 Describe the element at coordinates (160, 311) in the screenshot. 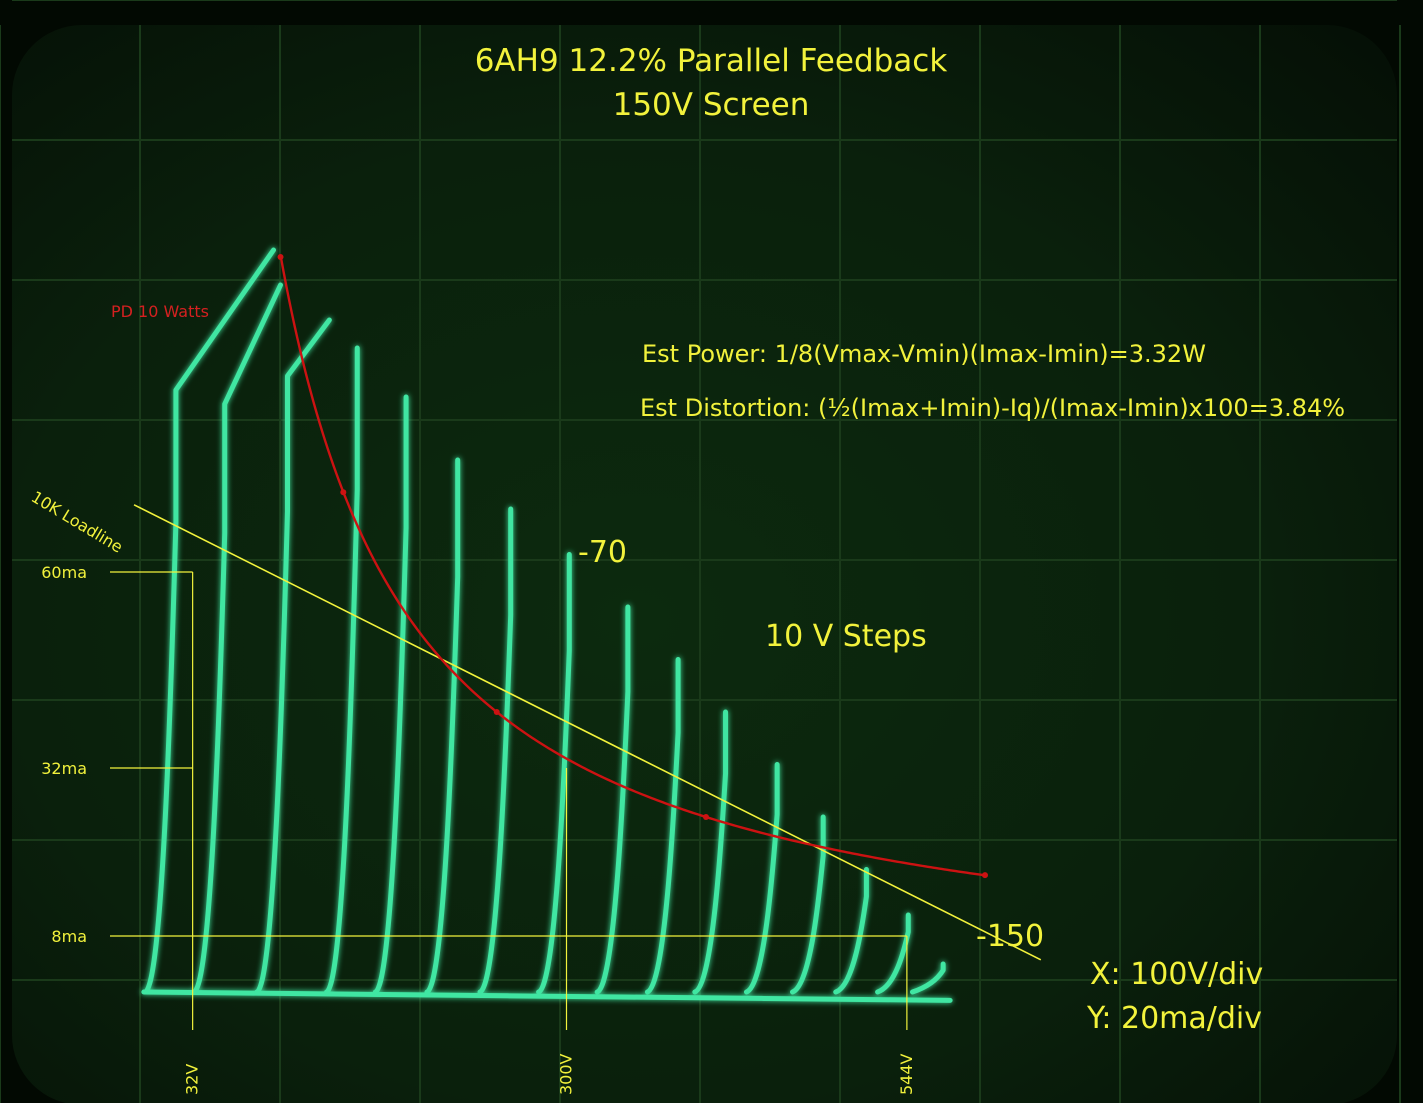

I see `pd-label: PD 10 Watts` at that location.